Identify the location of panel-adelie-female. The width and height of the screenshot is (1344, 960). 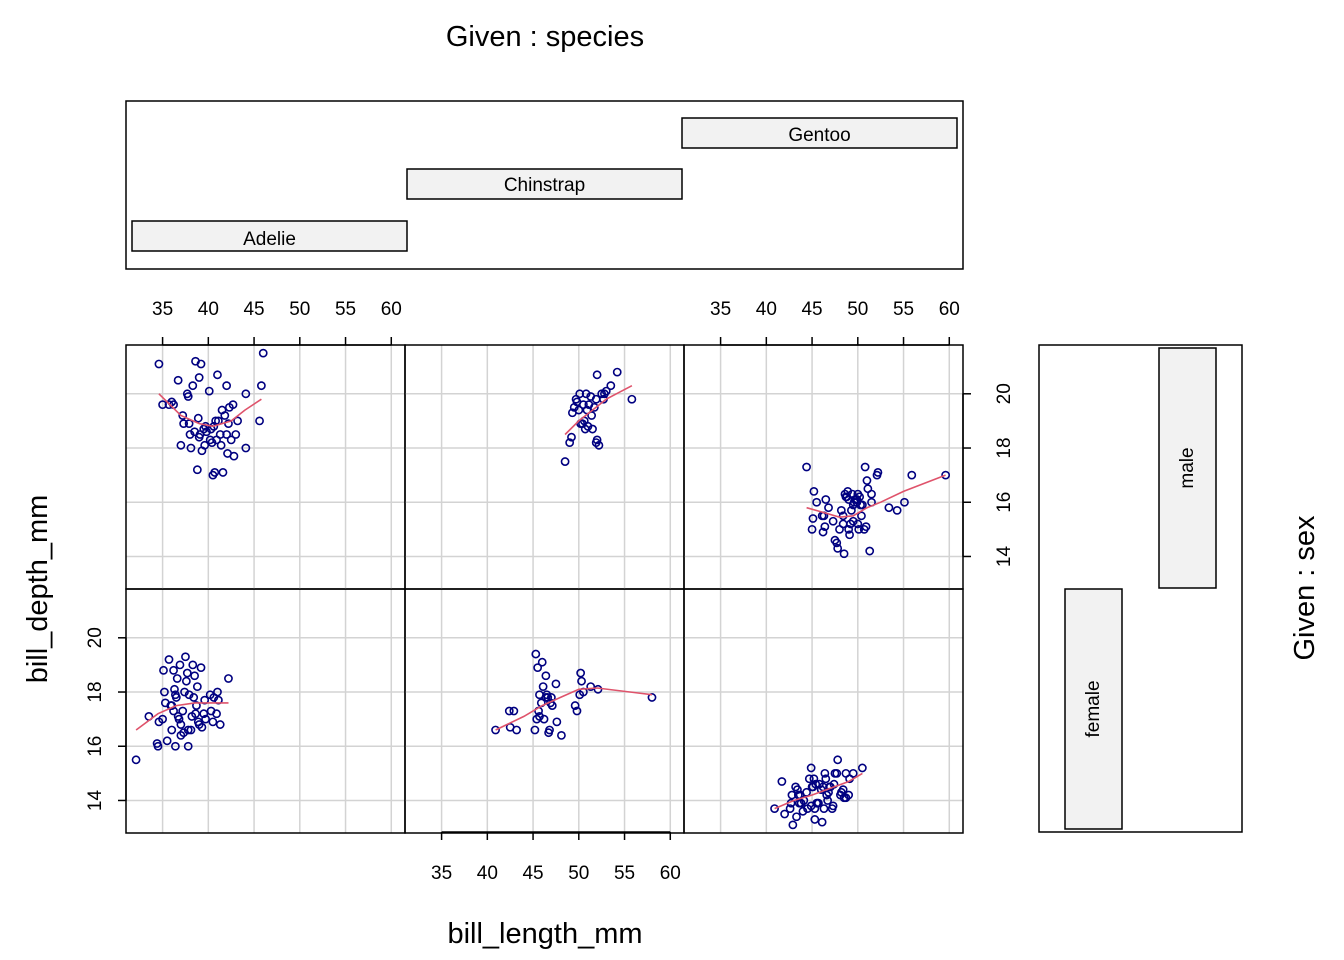
(265, 711).